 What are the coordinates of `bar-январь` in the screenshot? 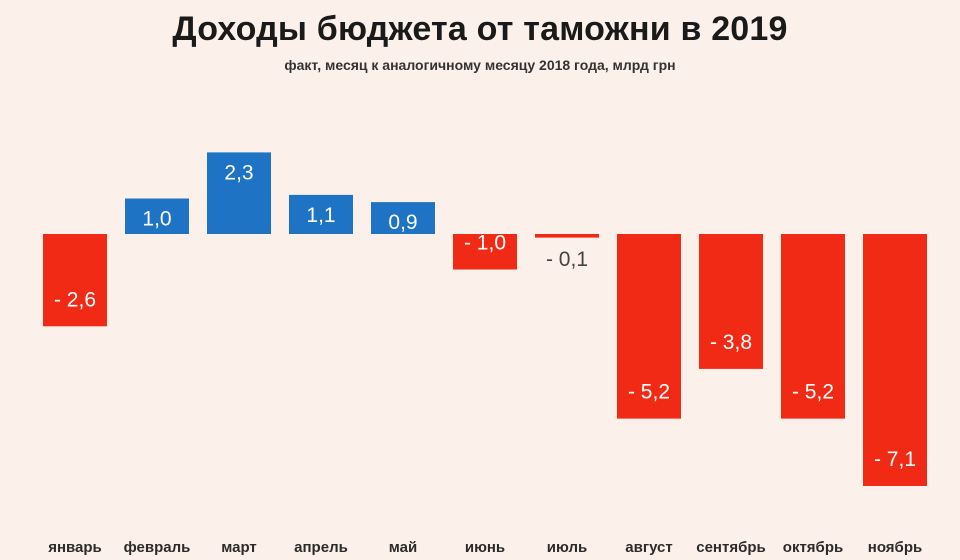 It's located at (75, 280).